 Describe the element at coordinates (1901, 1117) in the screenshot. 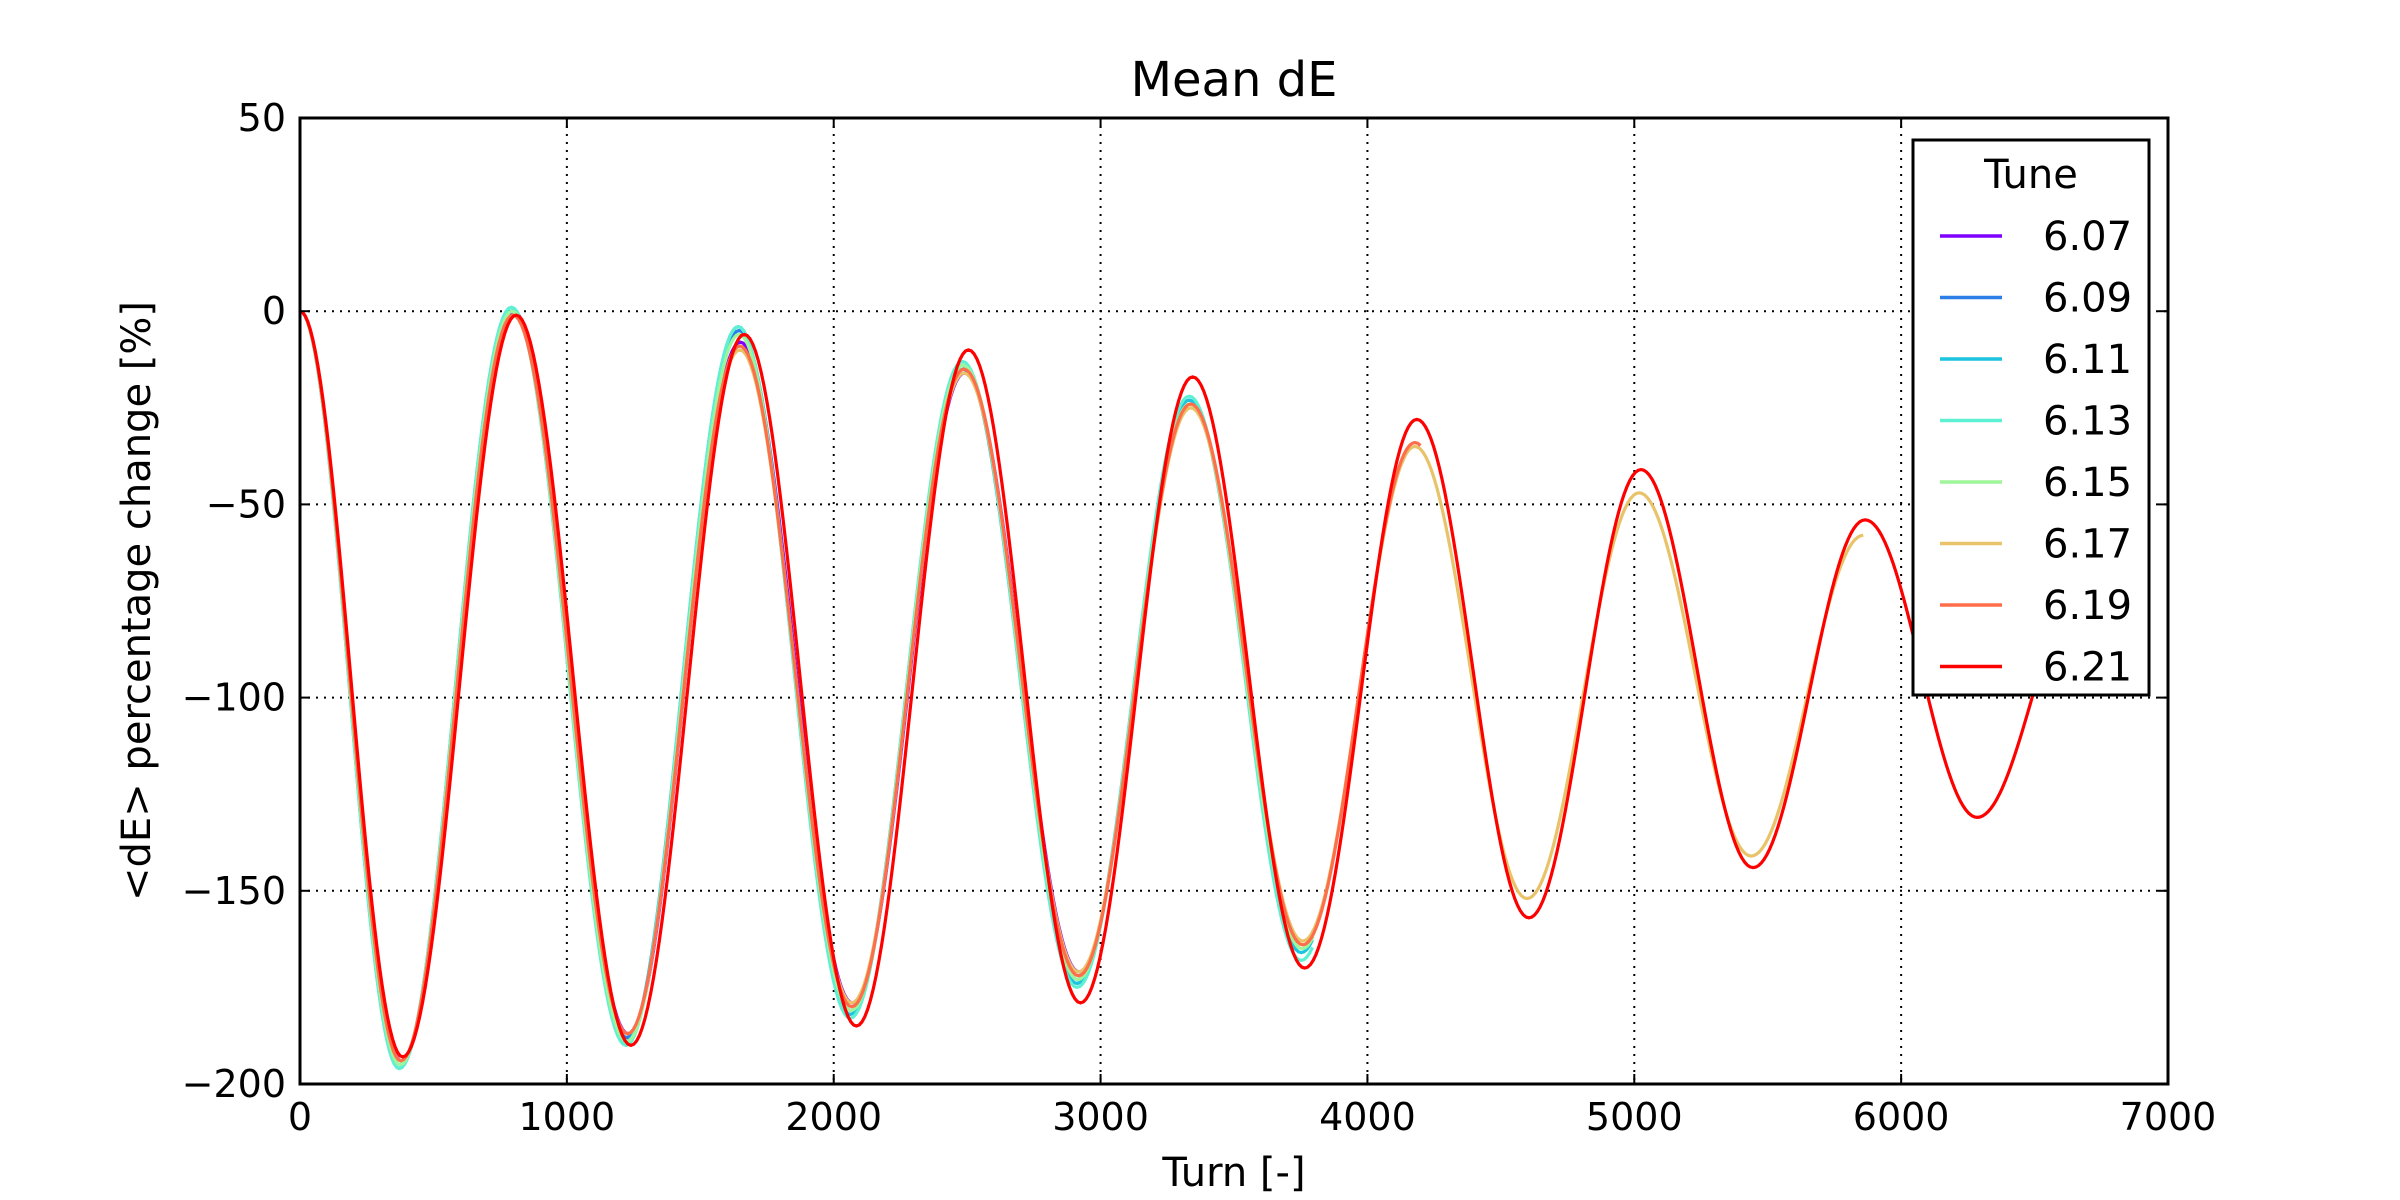

I see `x-tick-label: 6000` at that location.